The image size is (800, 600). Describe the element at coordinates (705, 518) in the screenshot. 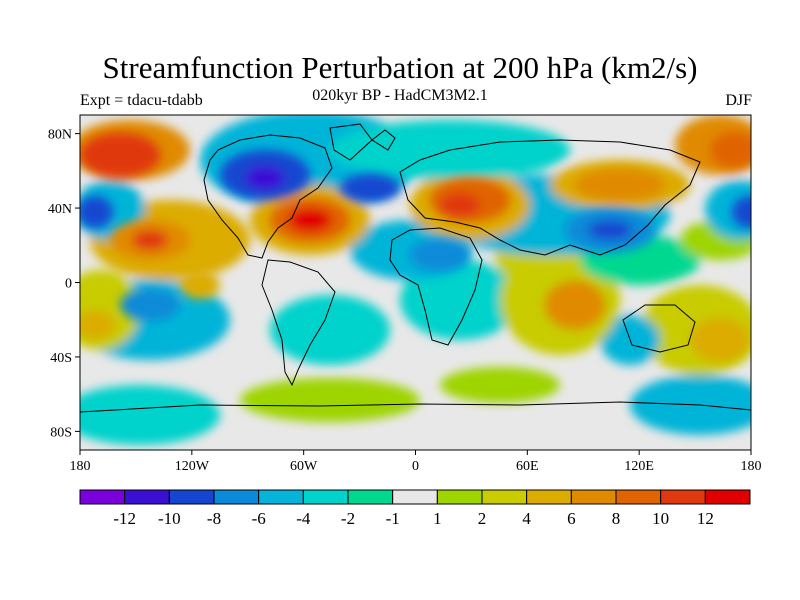

I see `colorbar-label: 12` at that location.